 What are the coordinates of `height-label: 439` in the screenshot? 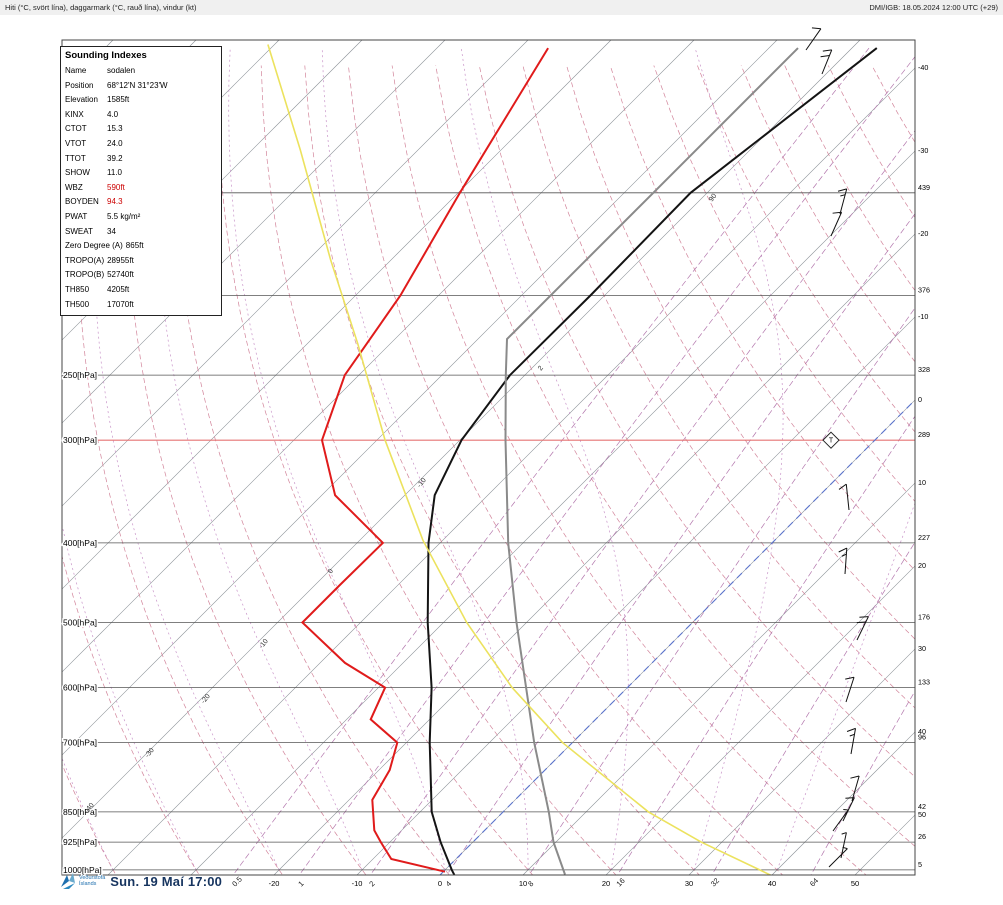 It's located at (924, 187).